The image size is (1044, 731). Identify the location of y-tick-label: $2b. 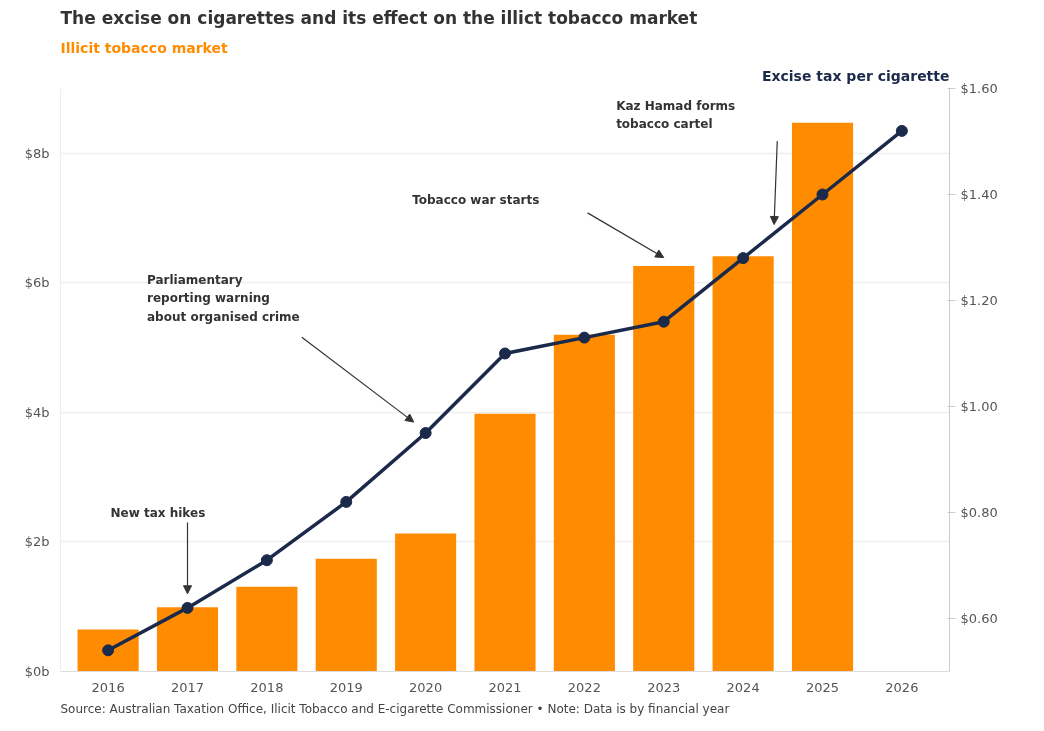
(37, 542).